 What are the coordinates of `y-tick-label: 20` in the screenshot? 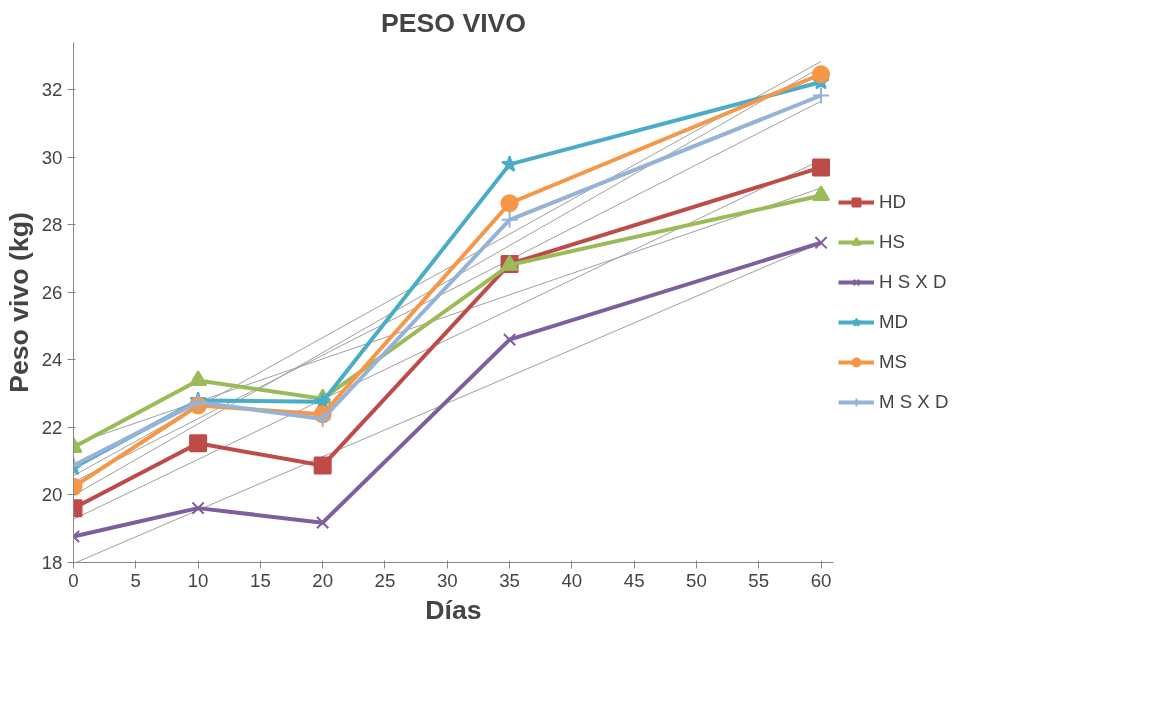 It's located at (52, 495).